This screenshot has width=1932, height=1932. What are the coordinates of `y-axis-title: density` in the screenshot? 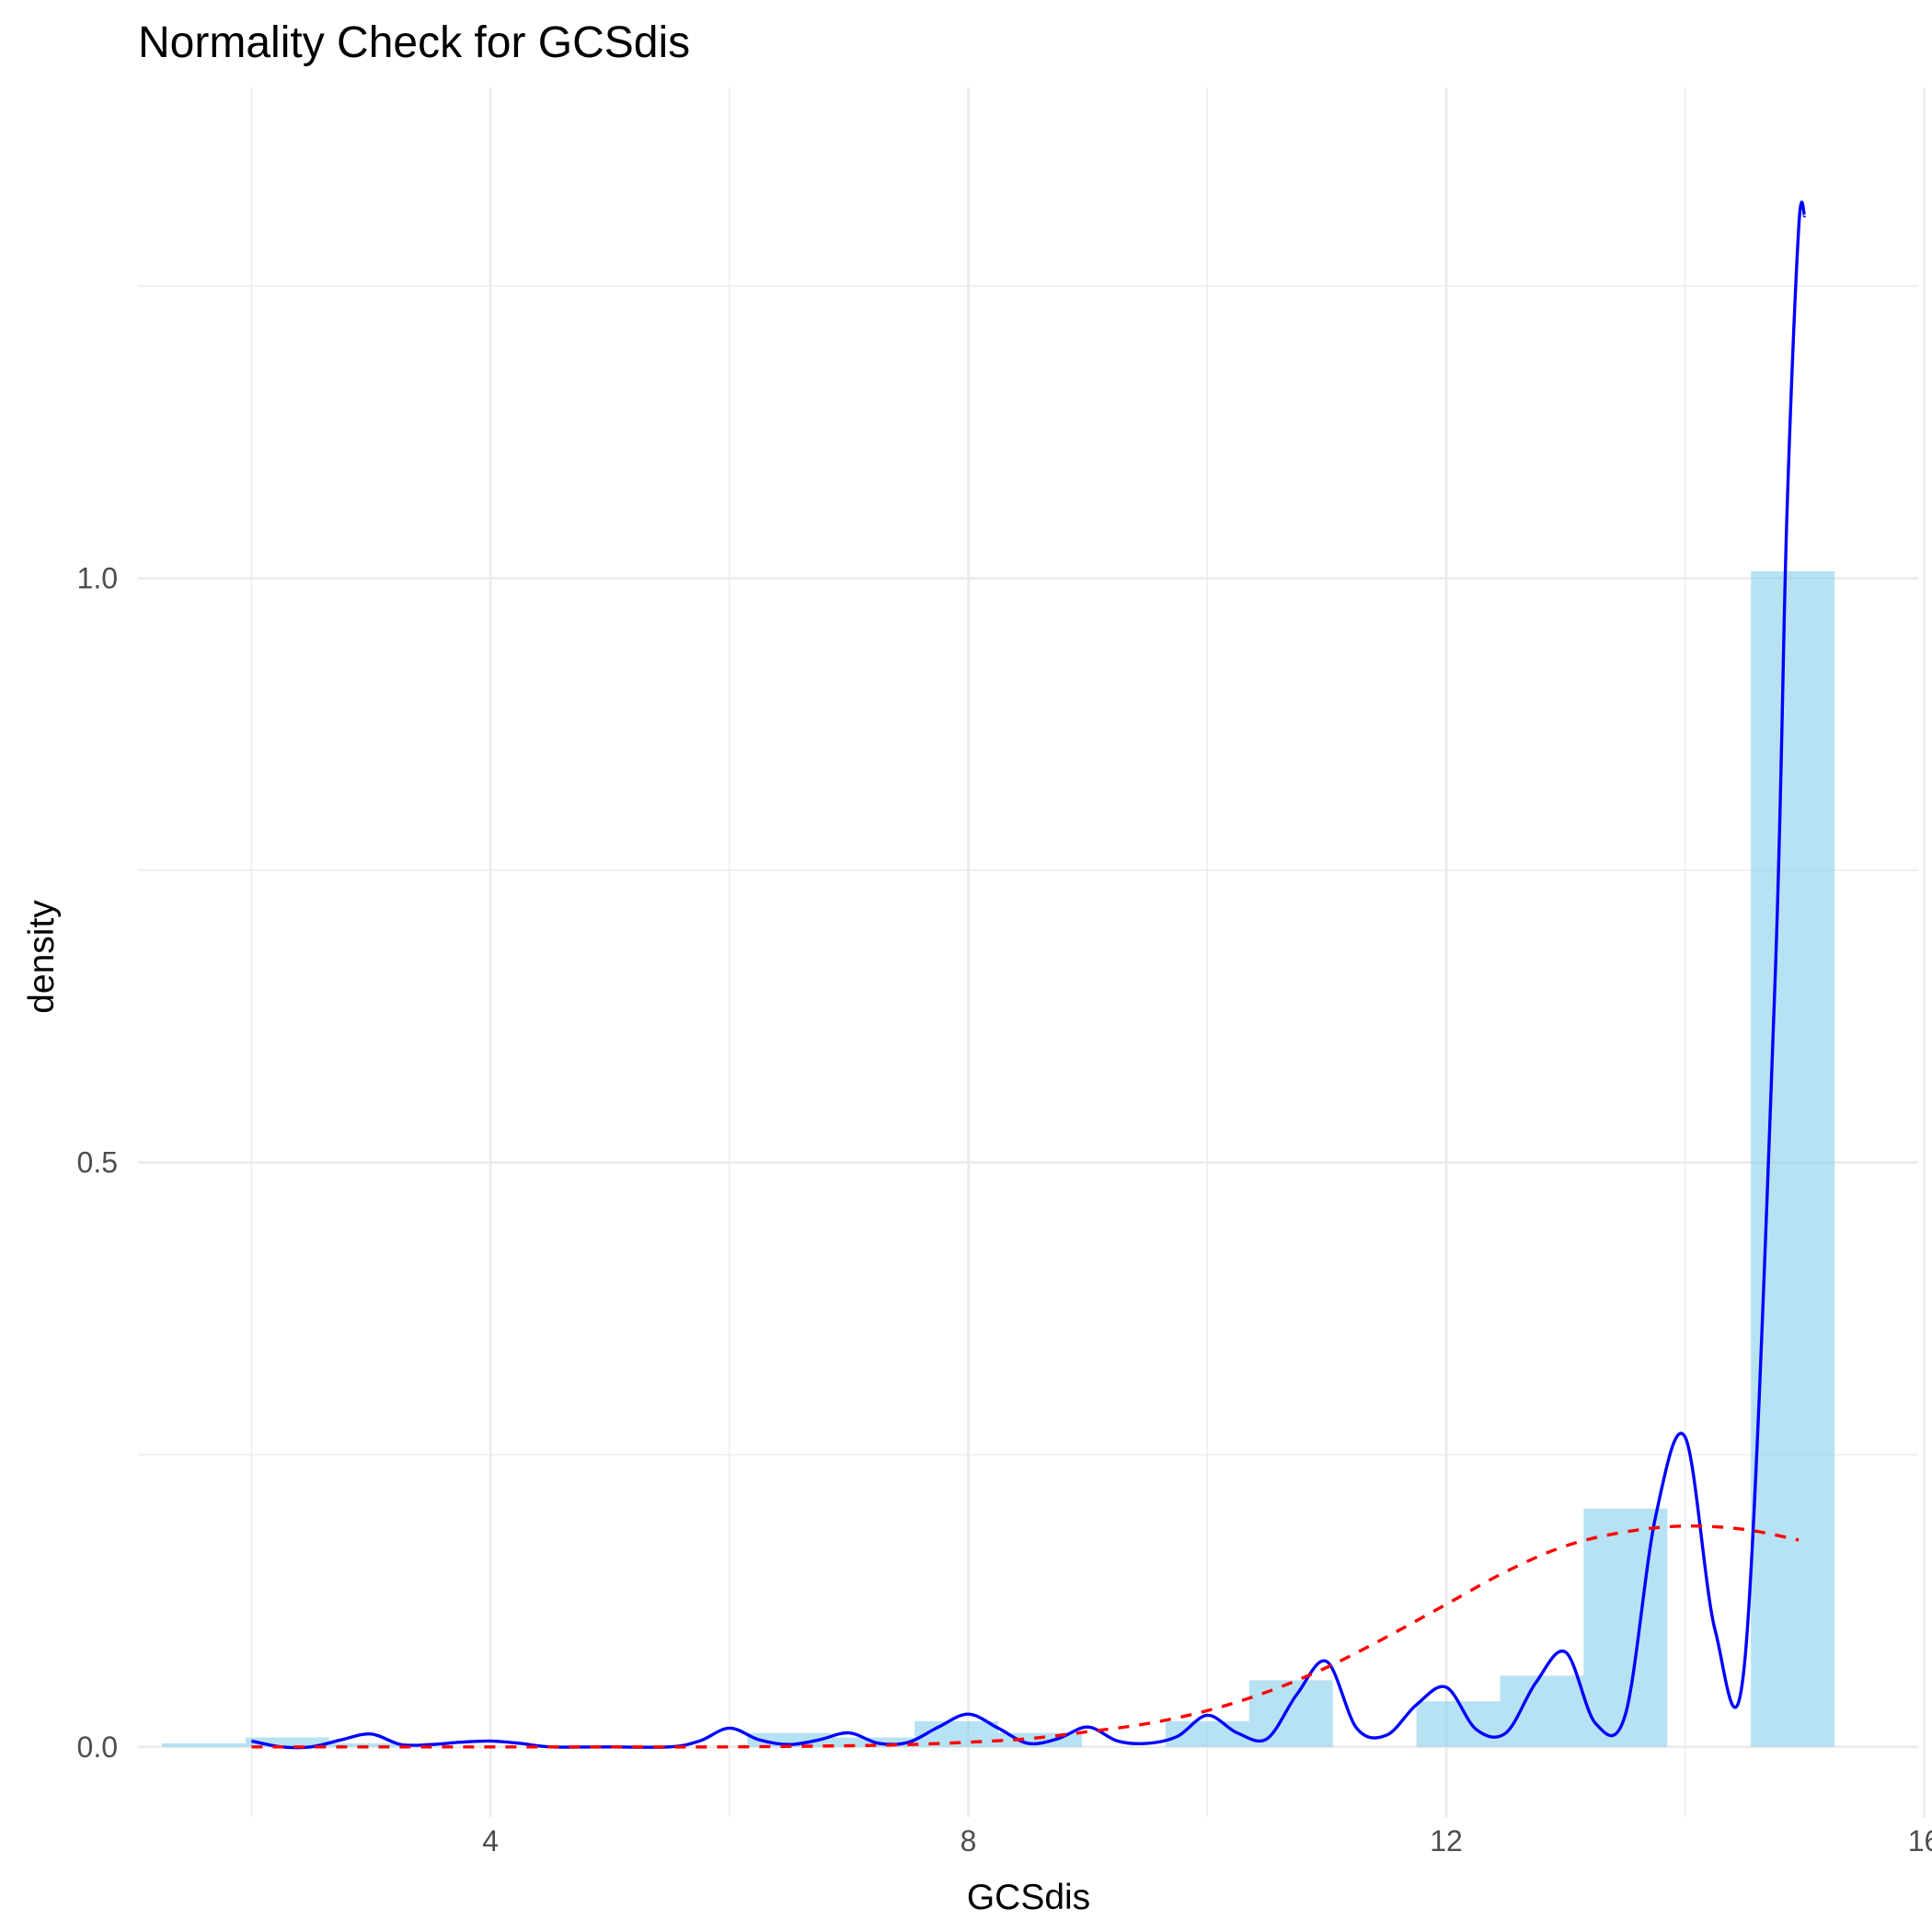 It's located at (42, 957).